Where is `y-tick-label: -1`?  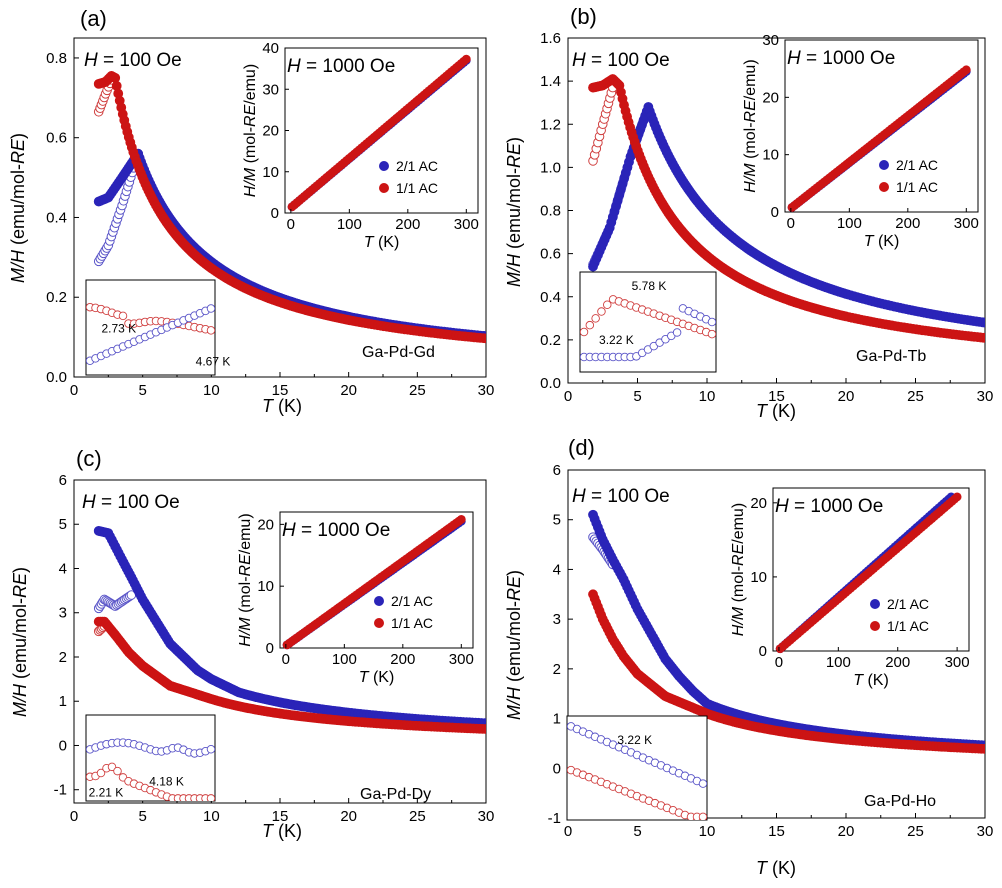
y-tick-label: -1 is located at coordinates (554, 818).